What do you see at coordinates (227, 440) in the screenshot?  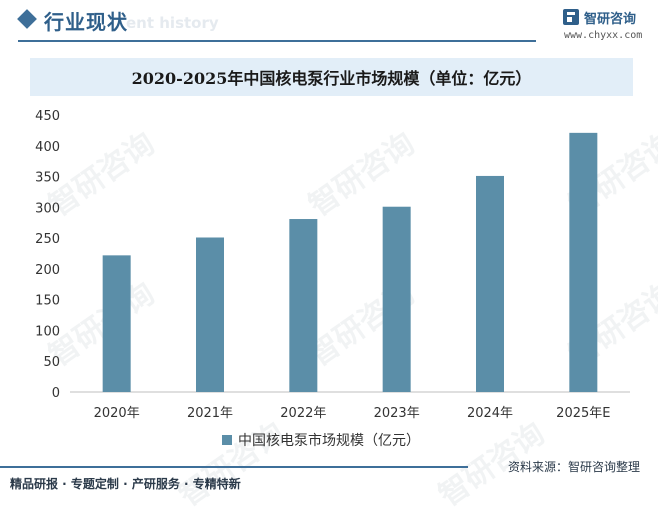 I see `legend-swatch` at bounding box center [227, 440].